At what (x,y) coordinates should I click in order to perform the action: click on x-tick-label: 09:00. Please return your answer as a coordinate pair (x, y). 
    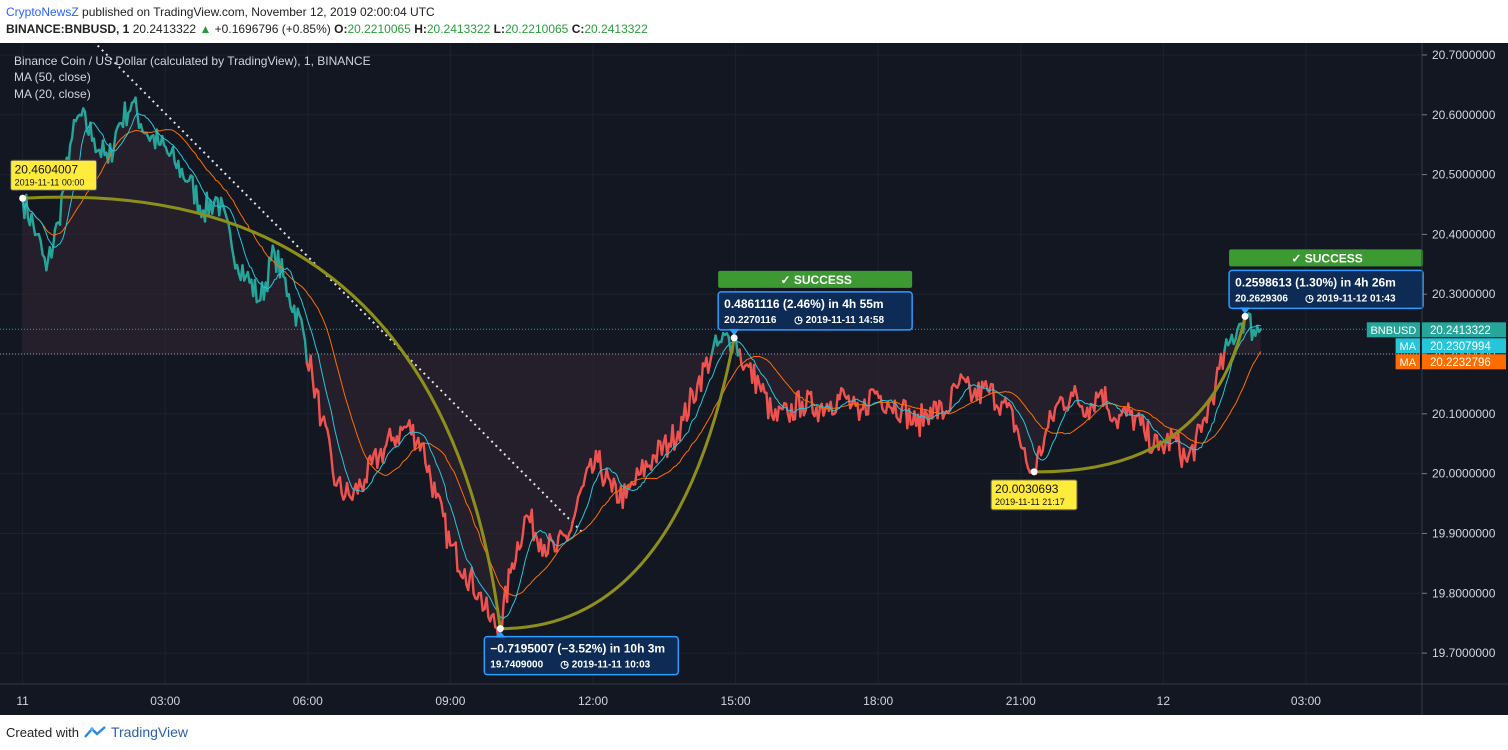
    Looking at the image, I should click on (450, 701).